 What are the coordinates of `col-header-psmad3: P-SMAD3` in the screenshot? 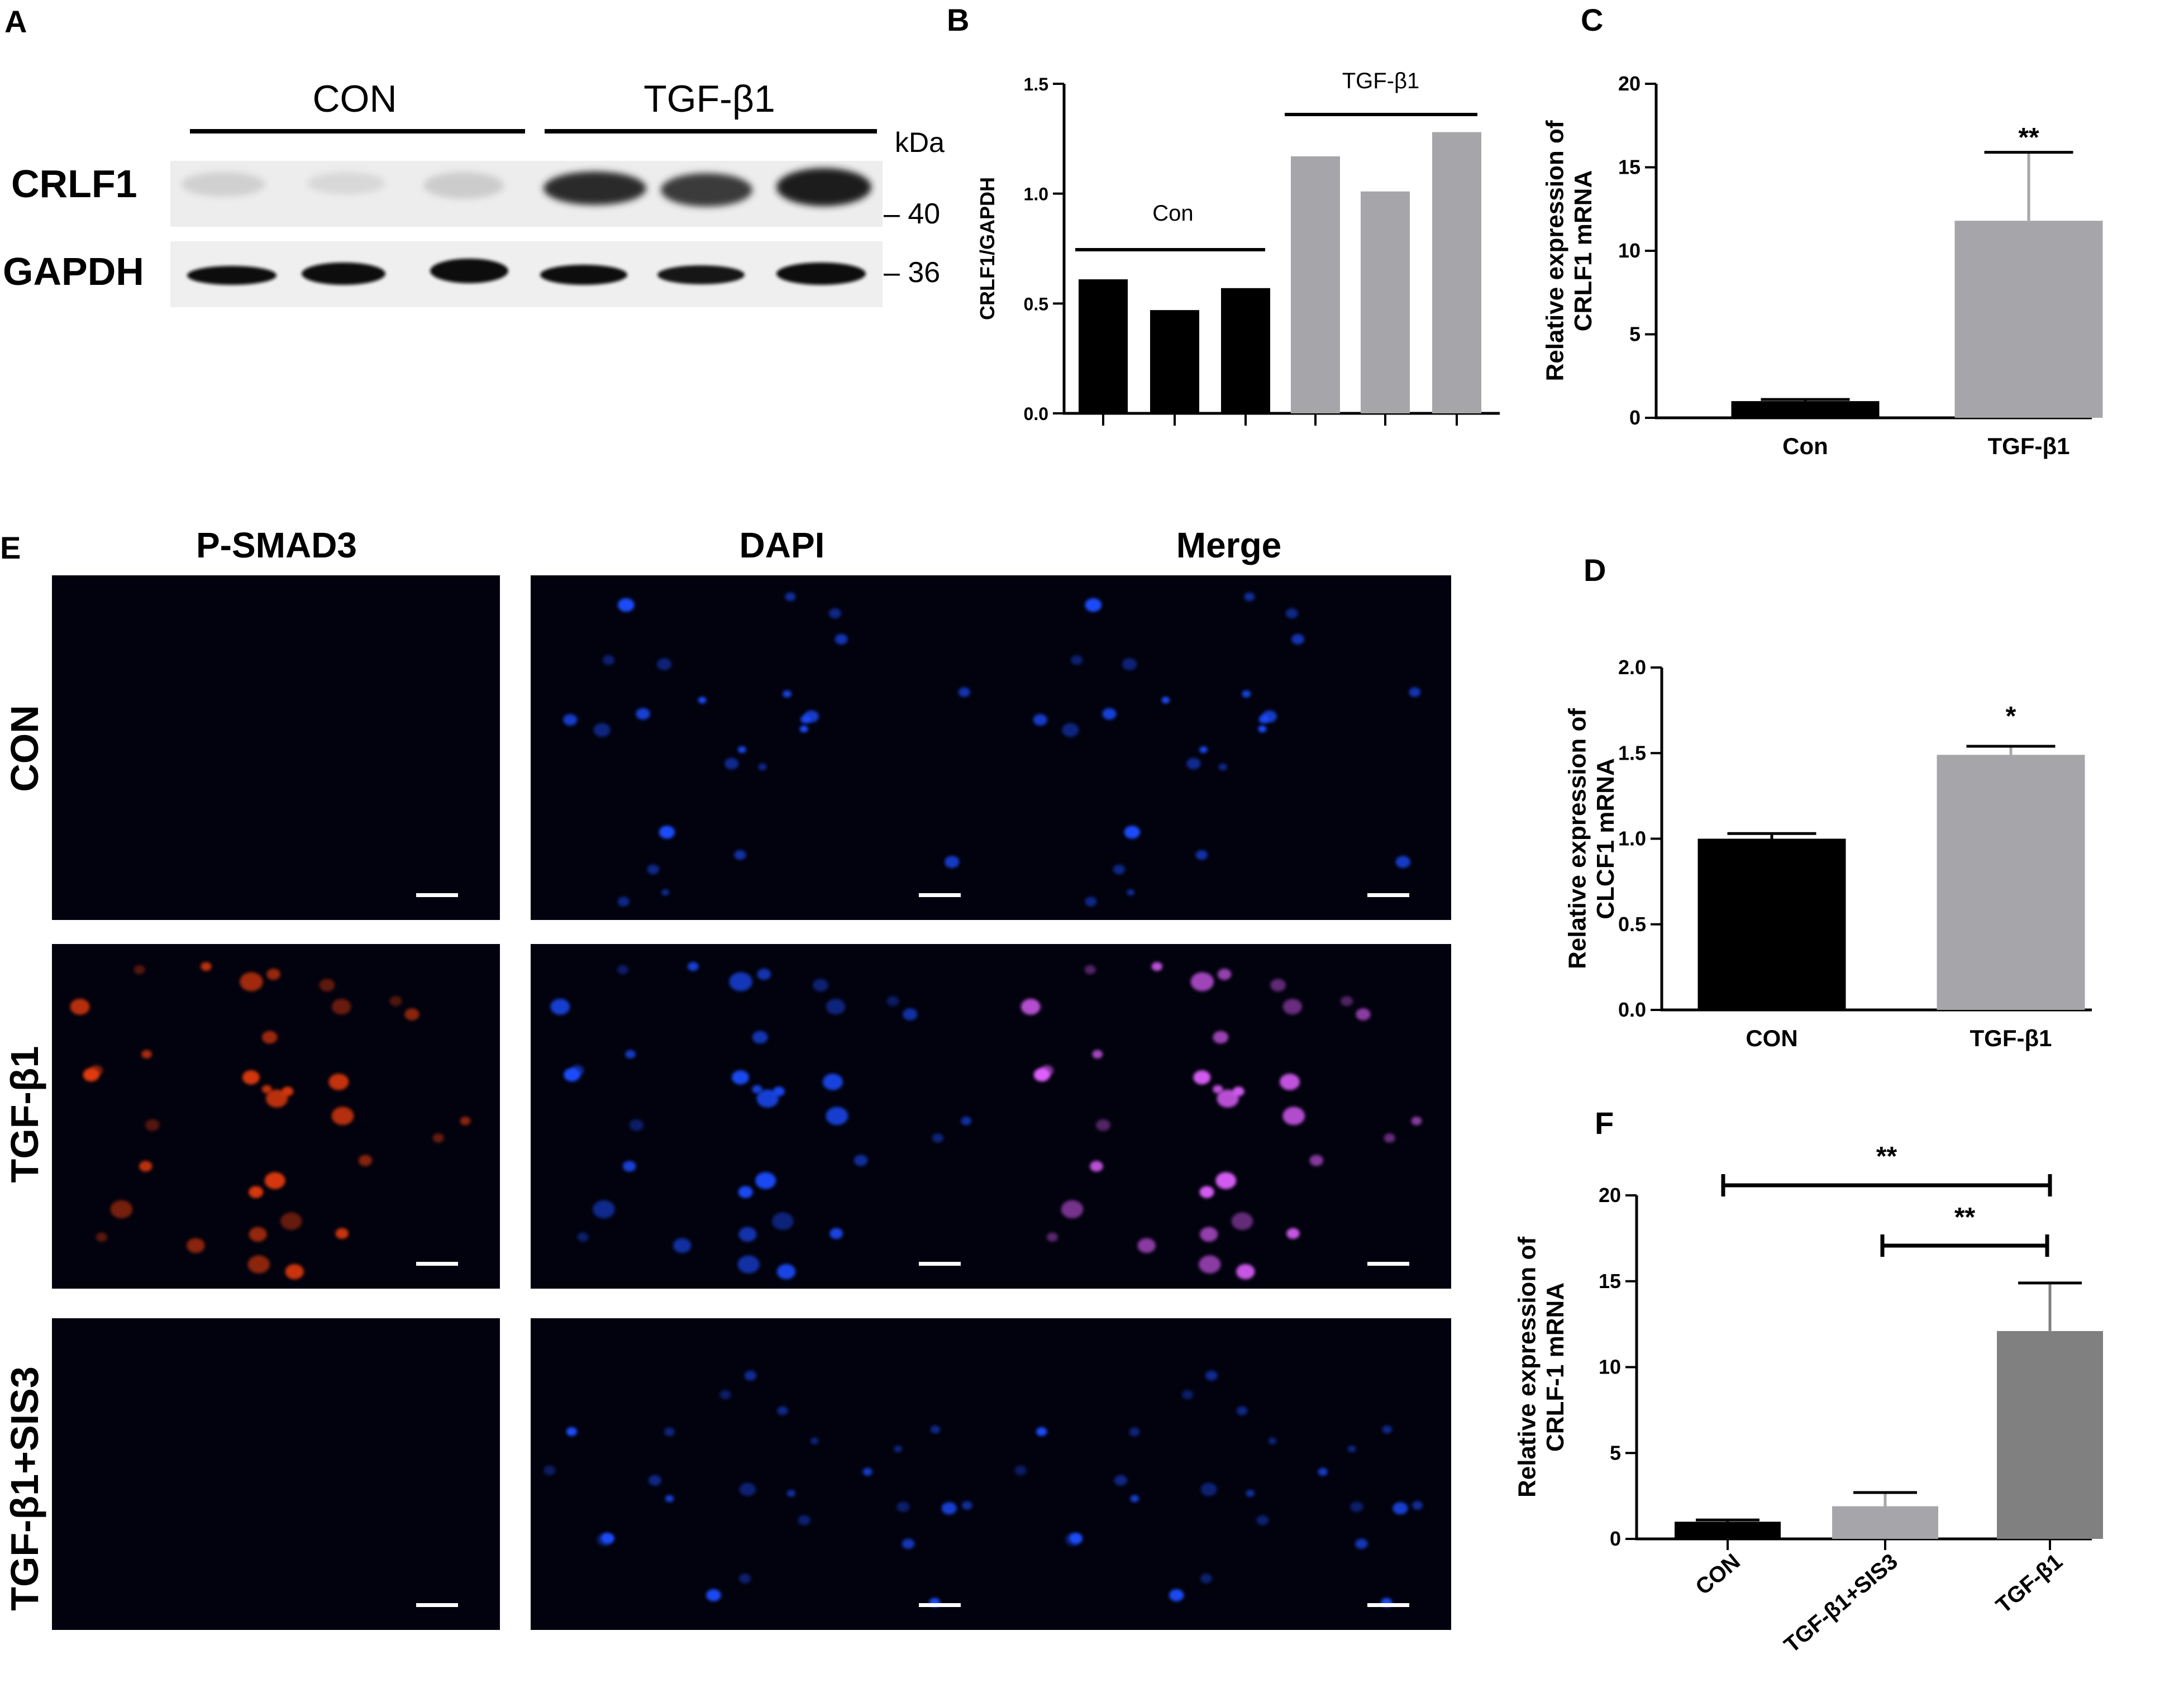 It's located at (276, 545).